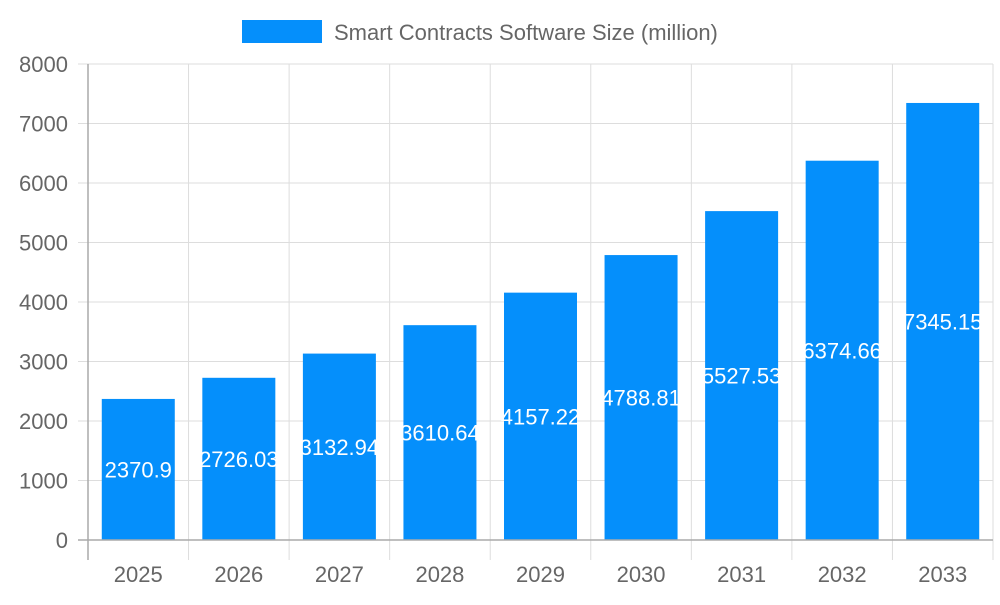 The image size is (1000, 605). I want to click on data-label: 4157.22, so click(541, 416).